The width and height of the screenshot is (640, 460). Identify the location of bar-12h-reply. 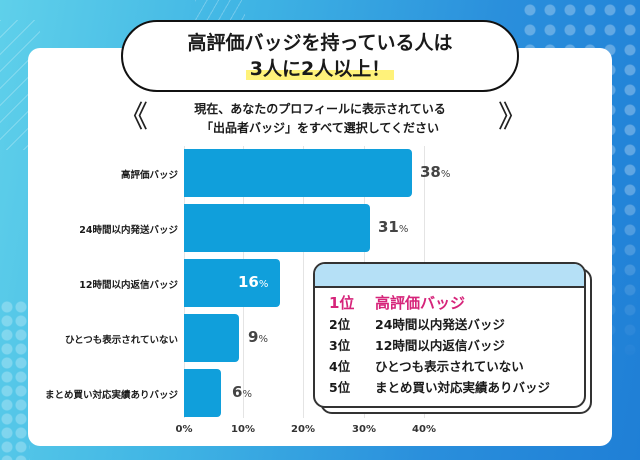
(232, 283).